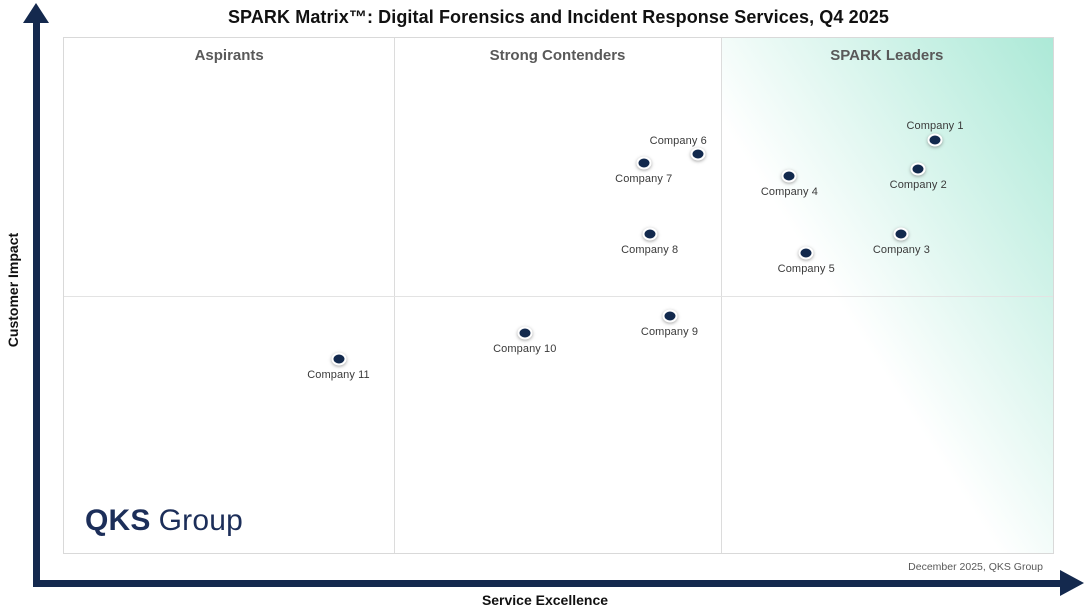 The width and height of the screenshot is (1090, 613). Describe the element at coordinates (918, 185) in the screenshot. I see `data-point-label: Company 2` at that location.